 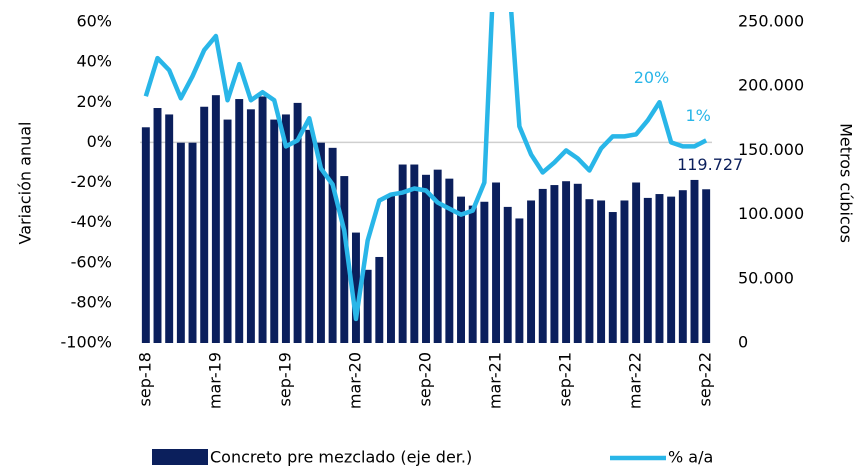 I want to click on line-value-label: 20%, so click(x=652, y=77).